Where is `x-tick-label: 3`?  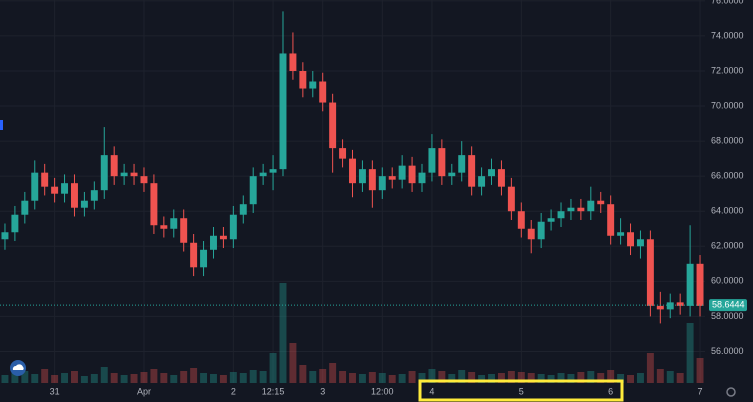 x-tick-label: 3 is located at coordinates (322, 391).